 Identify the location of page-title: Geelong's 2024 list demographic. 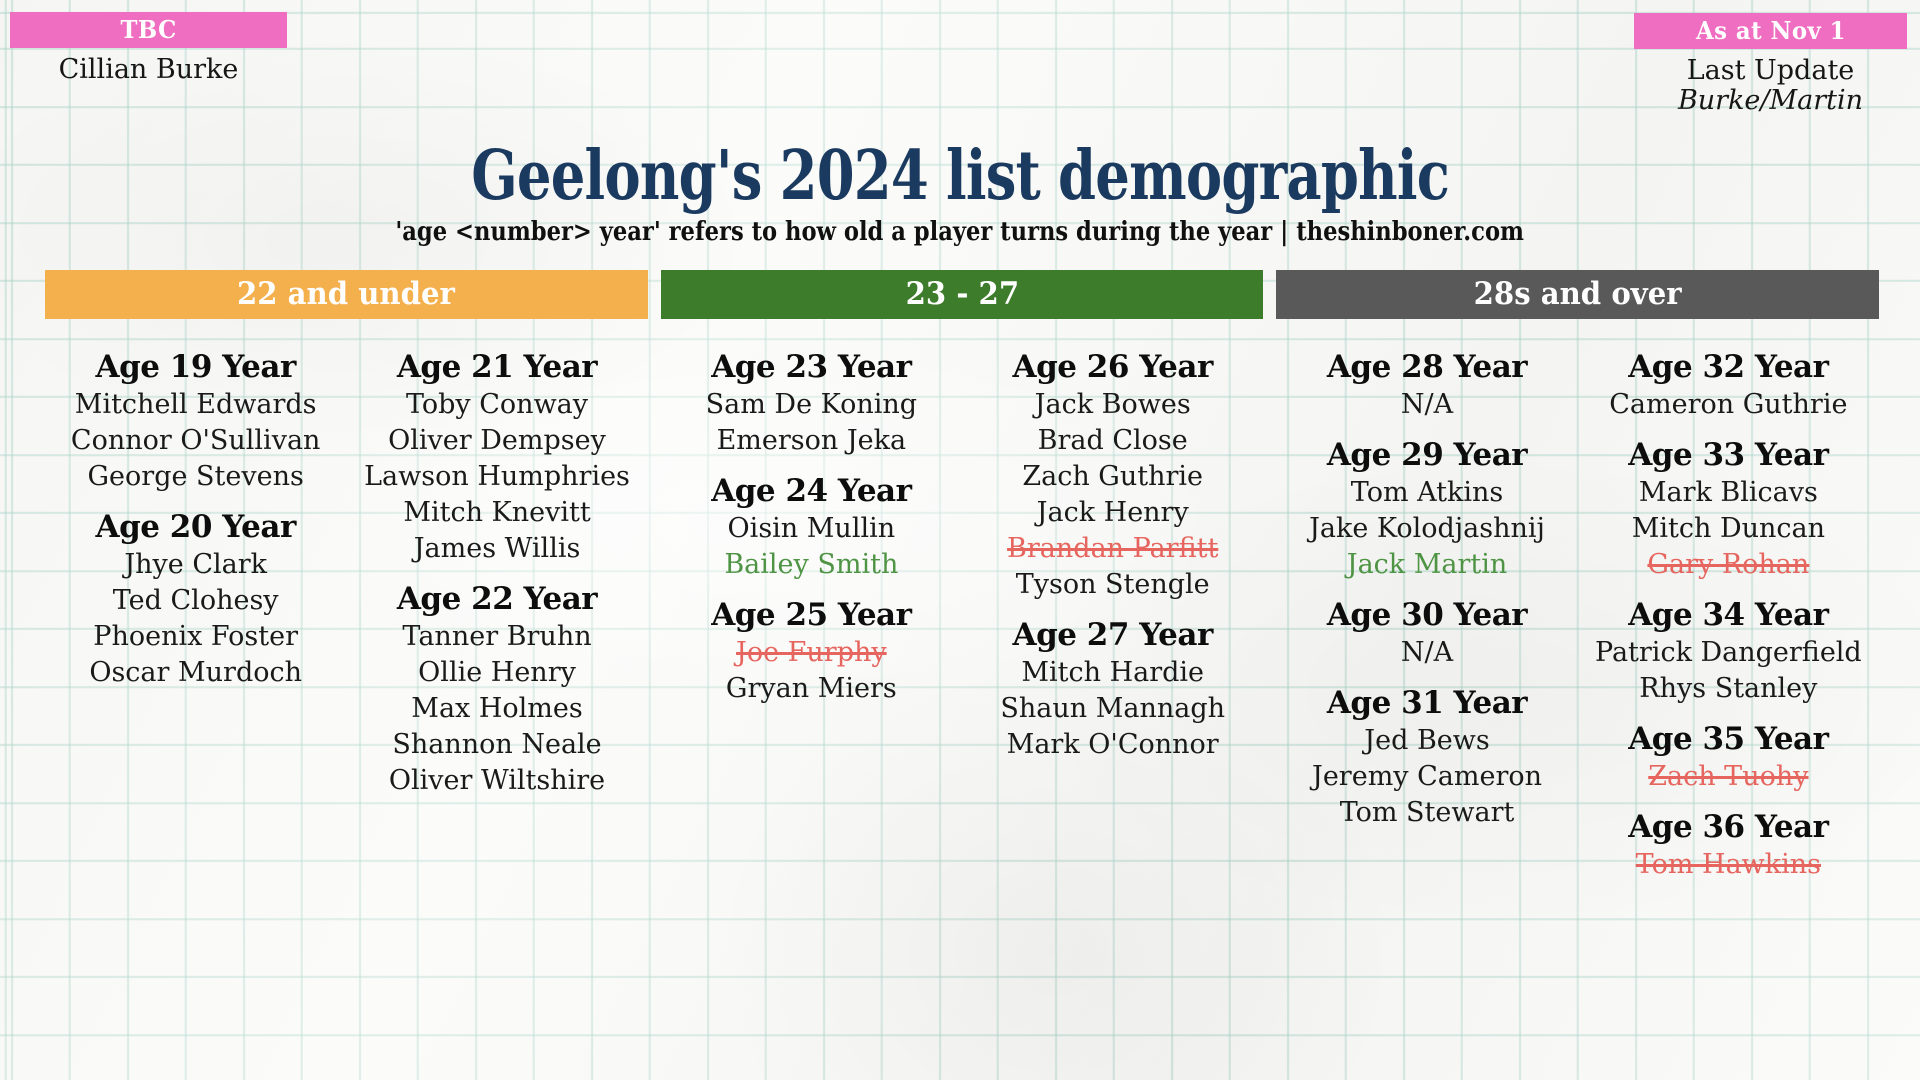
(960, 176).